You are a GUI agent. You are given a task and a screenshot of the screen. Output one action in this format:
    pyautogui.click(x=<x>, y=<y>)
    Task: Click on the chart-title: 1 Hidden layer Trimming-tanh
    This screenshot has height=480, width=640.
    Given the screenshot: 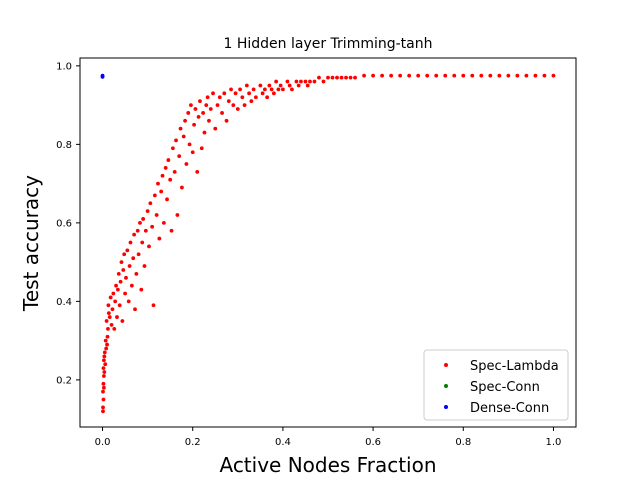 What is the action you would take?
    pyautogui.click(x=328, y=44)
    